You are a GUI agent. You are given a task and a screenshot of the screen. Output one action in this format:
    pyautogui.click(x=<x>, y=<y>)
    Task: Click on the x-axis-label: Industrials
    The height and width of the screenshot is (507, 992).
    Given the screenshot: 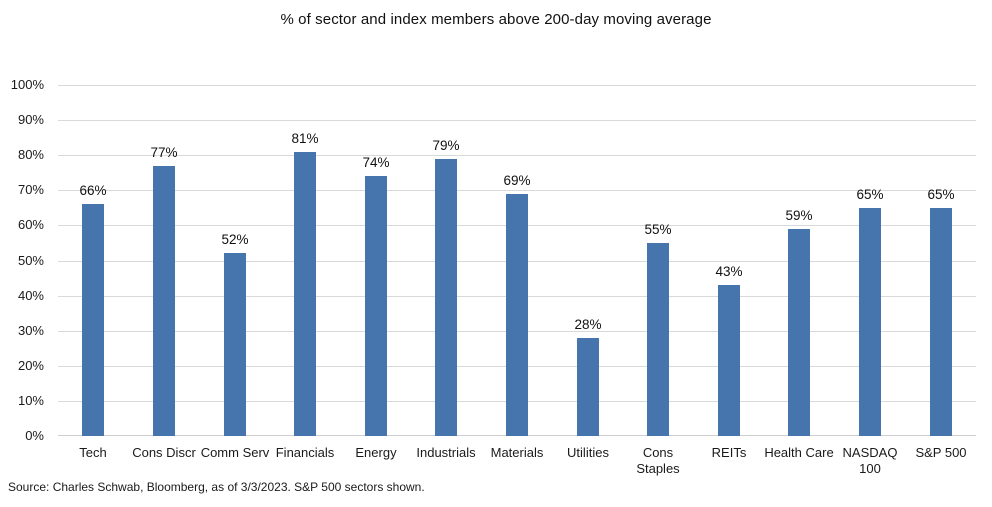 What is the action you would take?
    pyautogui.click(x=446, y=452)
    